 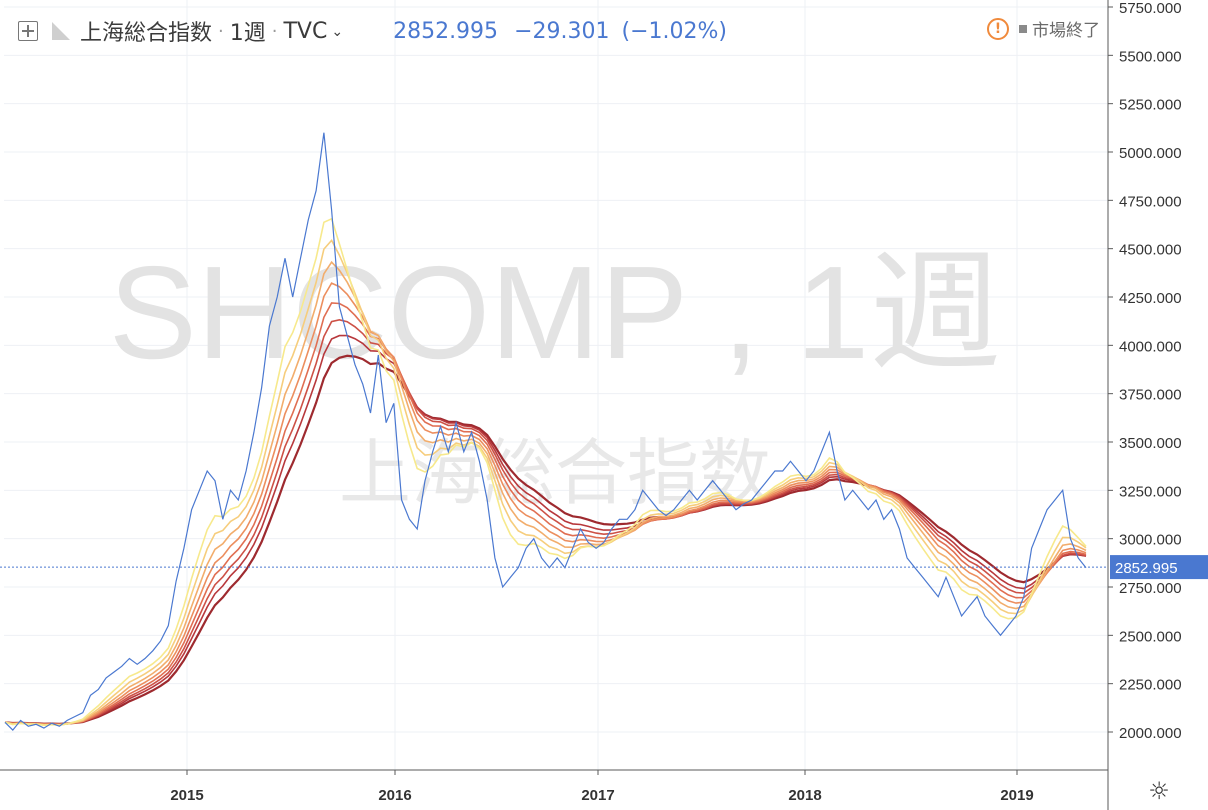 I want to click on y-tick-label: 2500.000, so click(x=1150, y=636).